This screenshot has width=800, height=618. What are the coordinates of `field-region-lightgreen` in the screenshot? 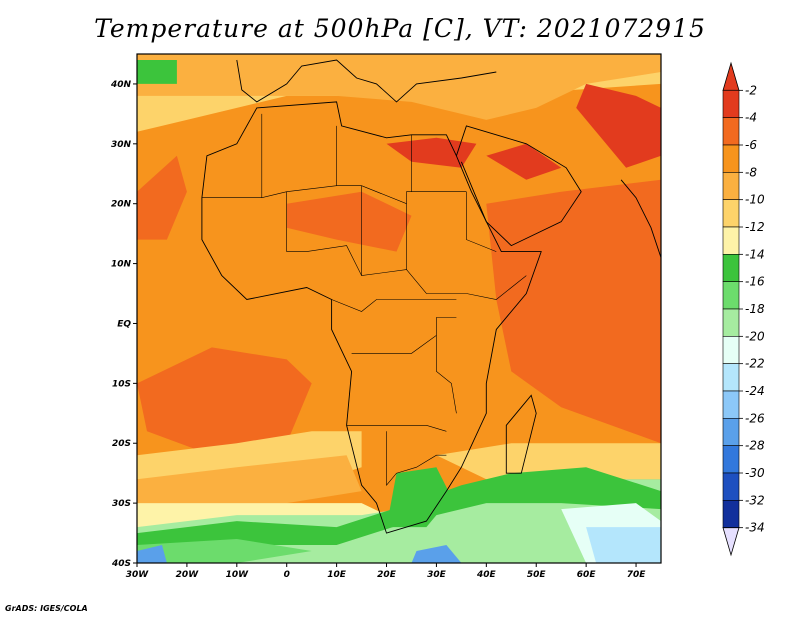 It's located at (224, 551).